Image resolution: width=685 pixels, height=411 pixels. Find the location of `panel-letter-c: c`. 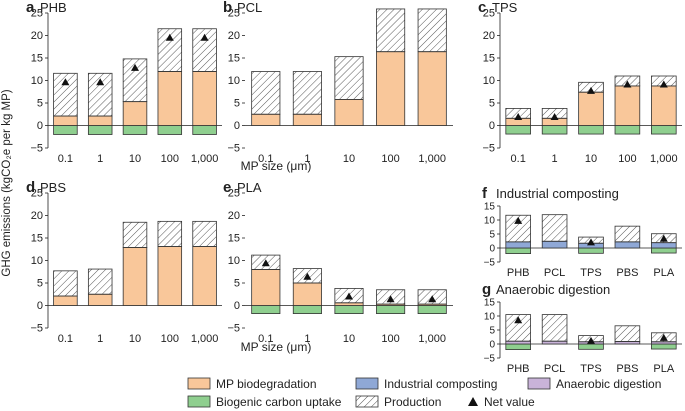

panel-letter-c: c is located at coordinates (482, 8).